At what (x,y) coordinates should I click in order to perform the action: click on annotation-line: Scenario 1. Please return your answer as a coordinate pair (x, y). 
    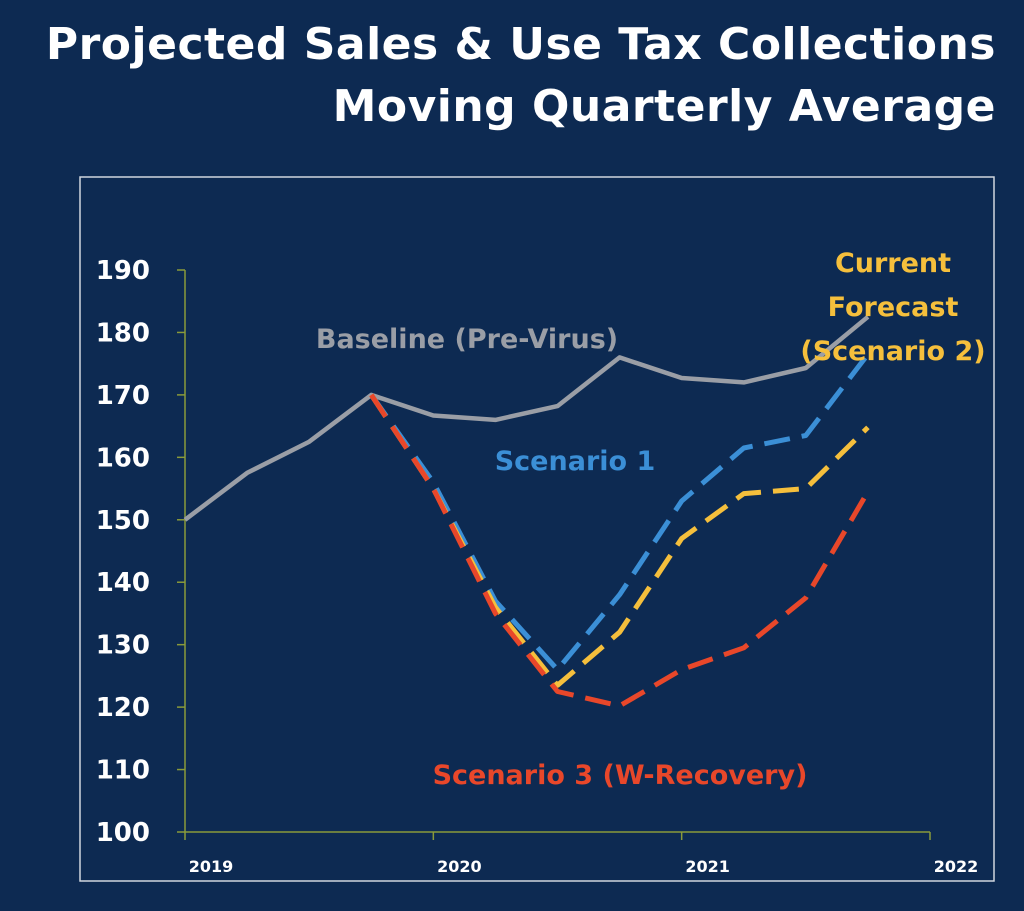
    Looking at the image, I should click on (575, 461).